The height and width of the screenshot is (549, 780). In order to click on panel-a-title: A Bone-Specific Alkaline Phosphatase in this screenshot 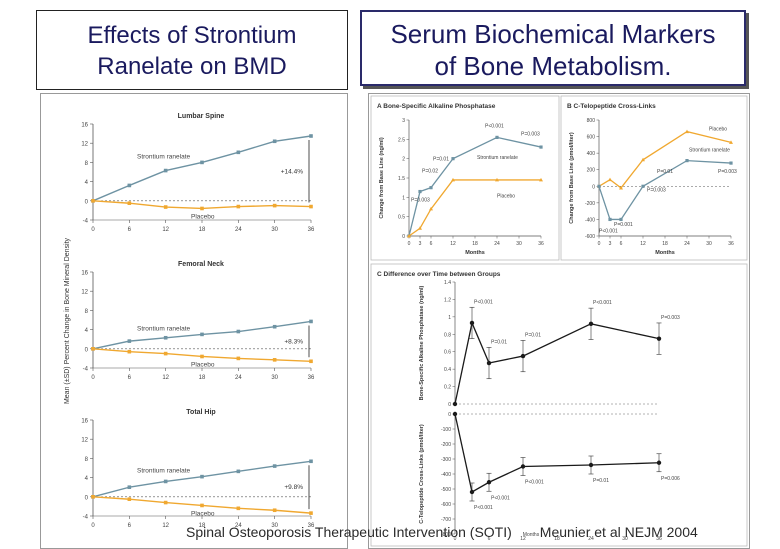, I will do `click(436, 106)`.